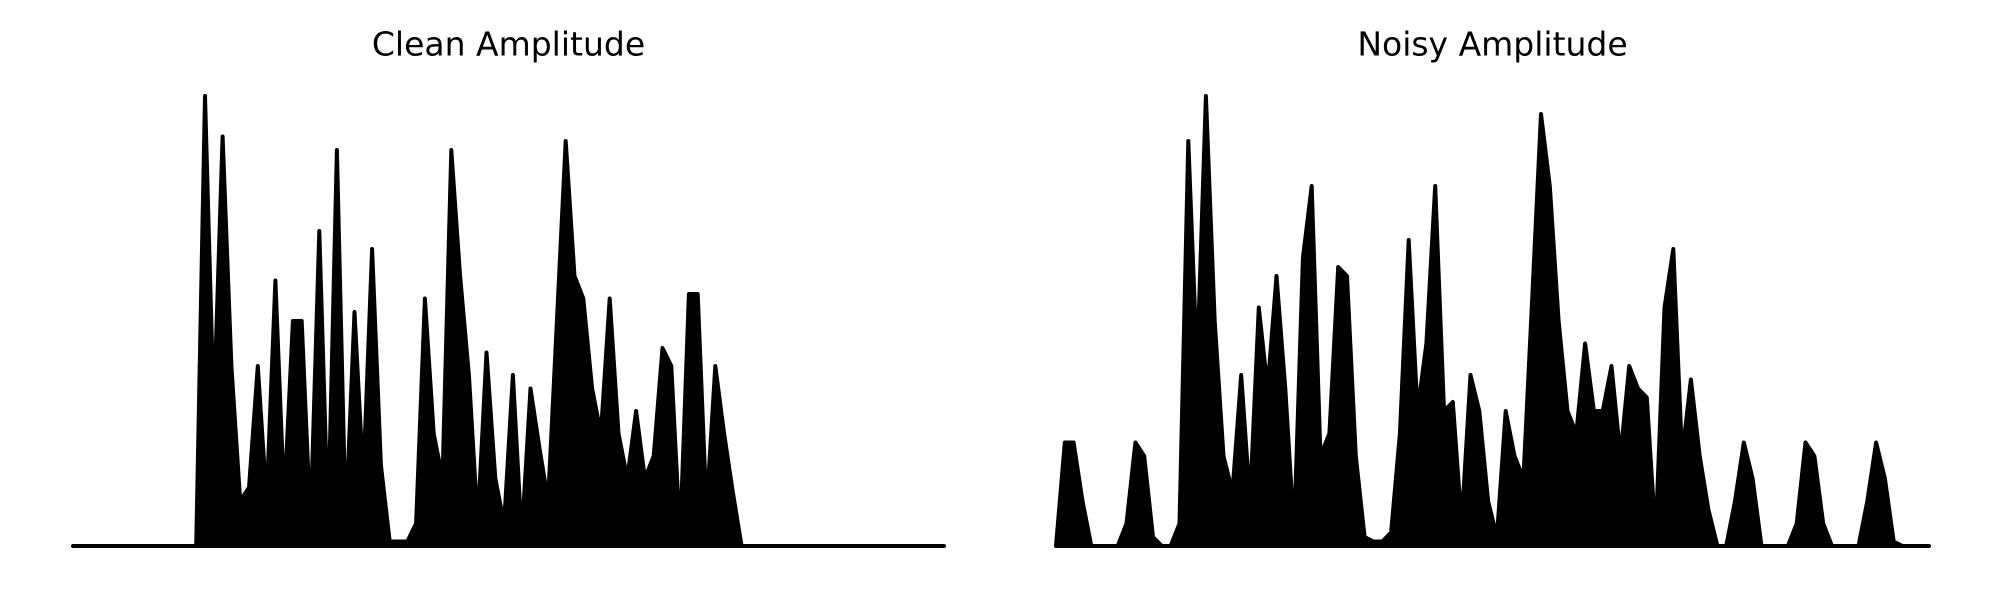 The image size is (2000, 600). What do you see at coordinates (1492, 44) in the screenshot?
I see `chart-title: Noisy Amplitude` at bounding box center [1492, 44].